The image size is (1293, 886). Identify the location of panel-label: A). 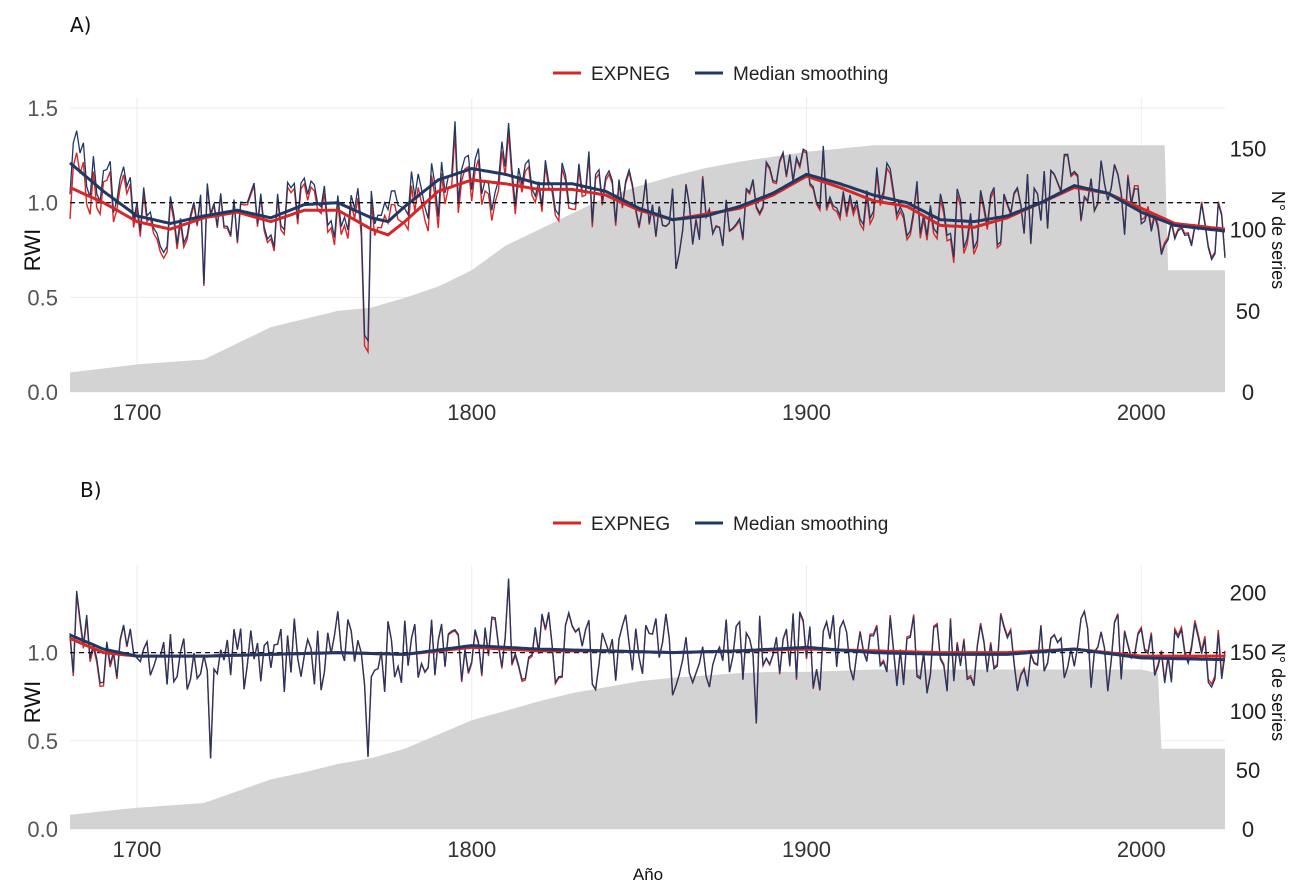
(80, 25).